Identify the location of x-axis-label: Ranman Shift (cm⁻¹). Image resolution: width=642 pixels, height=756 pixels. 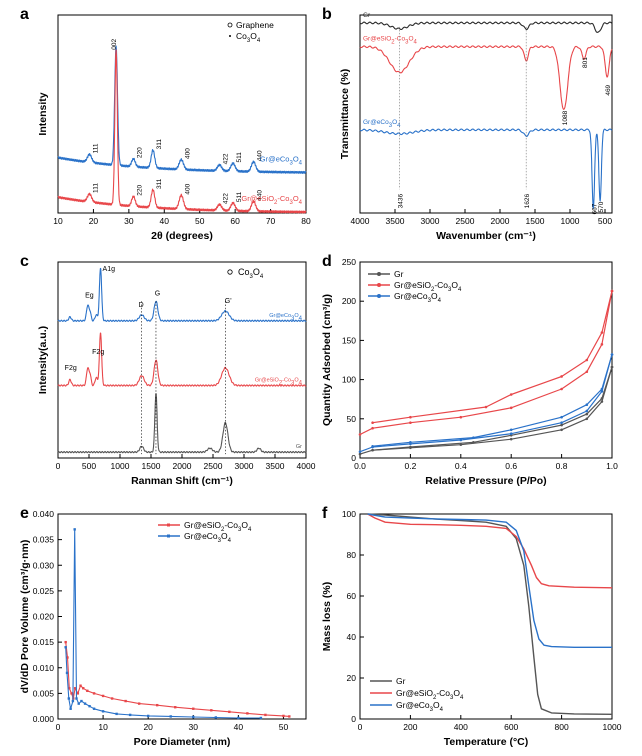
(182, 481).